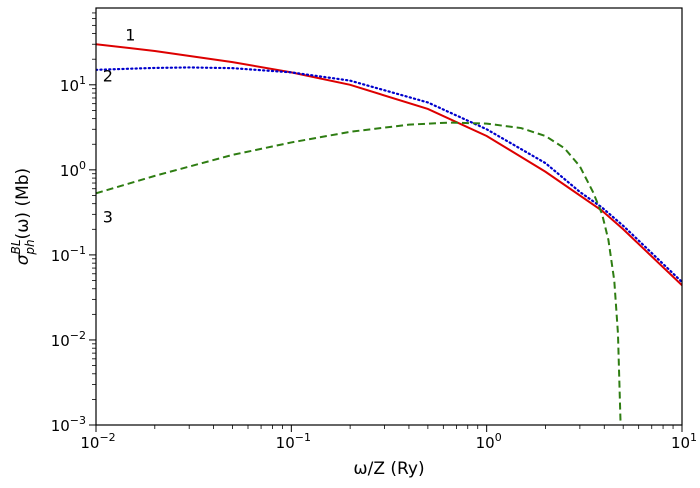 This screenshot has height=488, width=700. Describe the element at coordinates (489, 441) in the screenshot. I see `x-tick-label: 10⁰` at that location.